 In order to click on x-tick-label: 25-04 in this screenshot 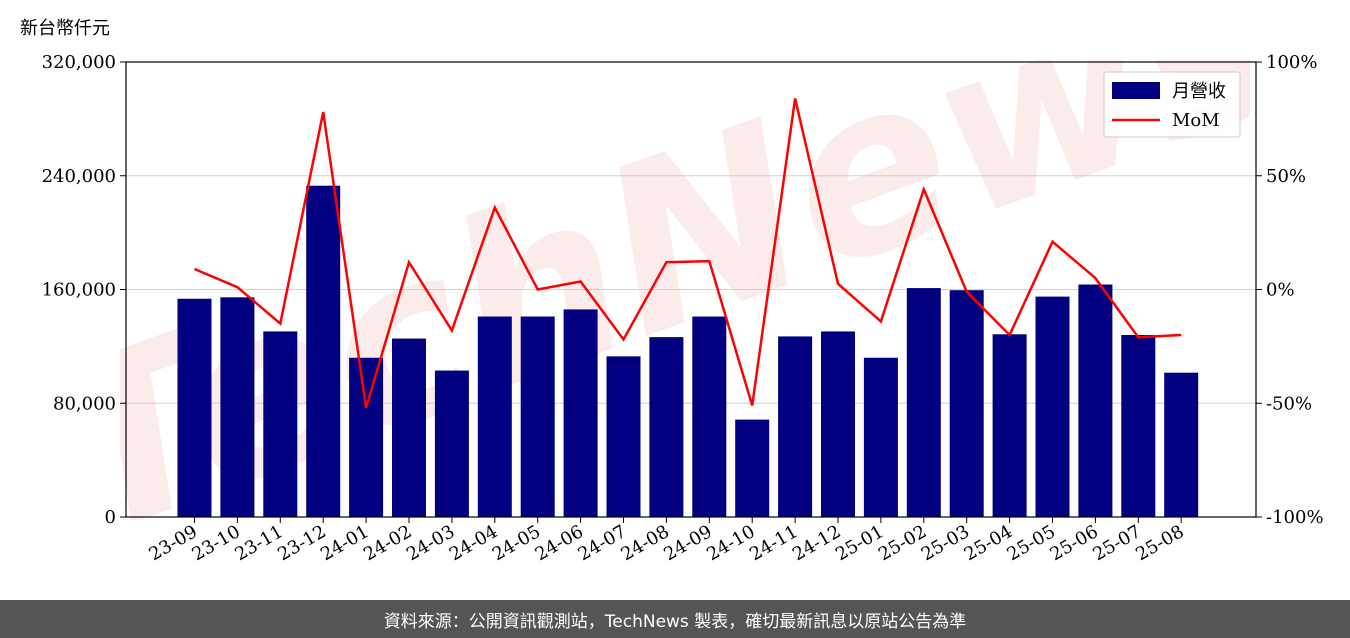, I will do `click(988, 543)`.